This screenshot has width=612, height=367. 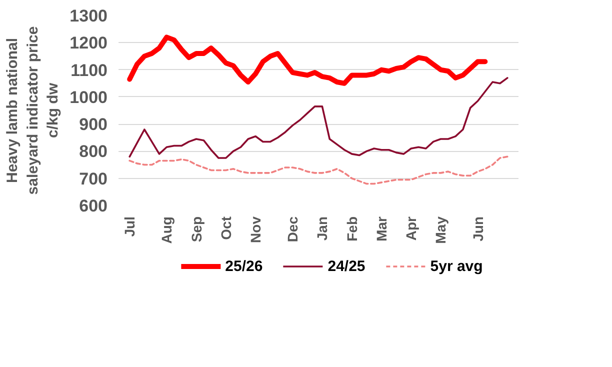 I want to click on legend-label: 5yr avg, so click(x=456, y=266).